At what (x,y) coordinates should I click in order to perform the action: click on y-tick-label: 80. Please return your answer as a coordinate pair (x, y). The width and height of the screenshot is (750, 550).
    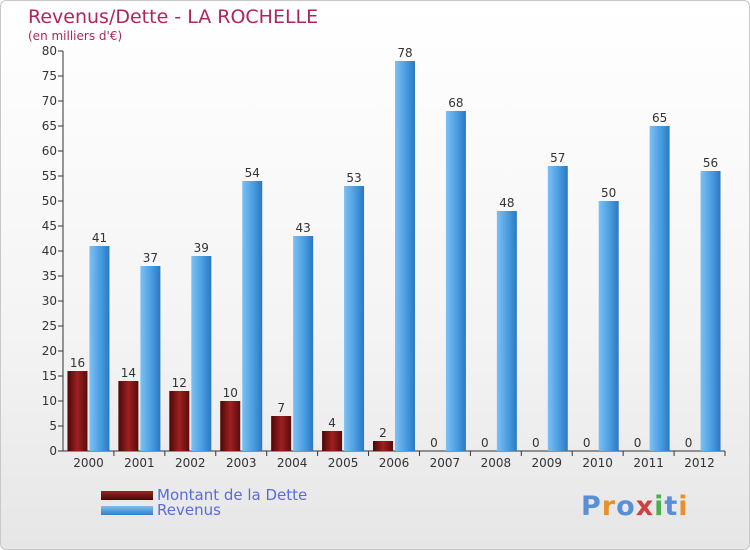
    Looking at the image, I should click on (49, 51).